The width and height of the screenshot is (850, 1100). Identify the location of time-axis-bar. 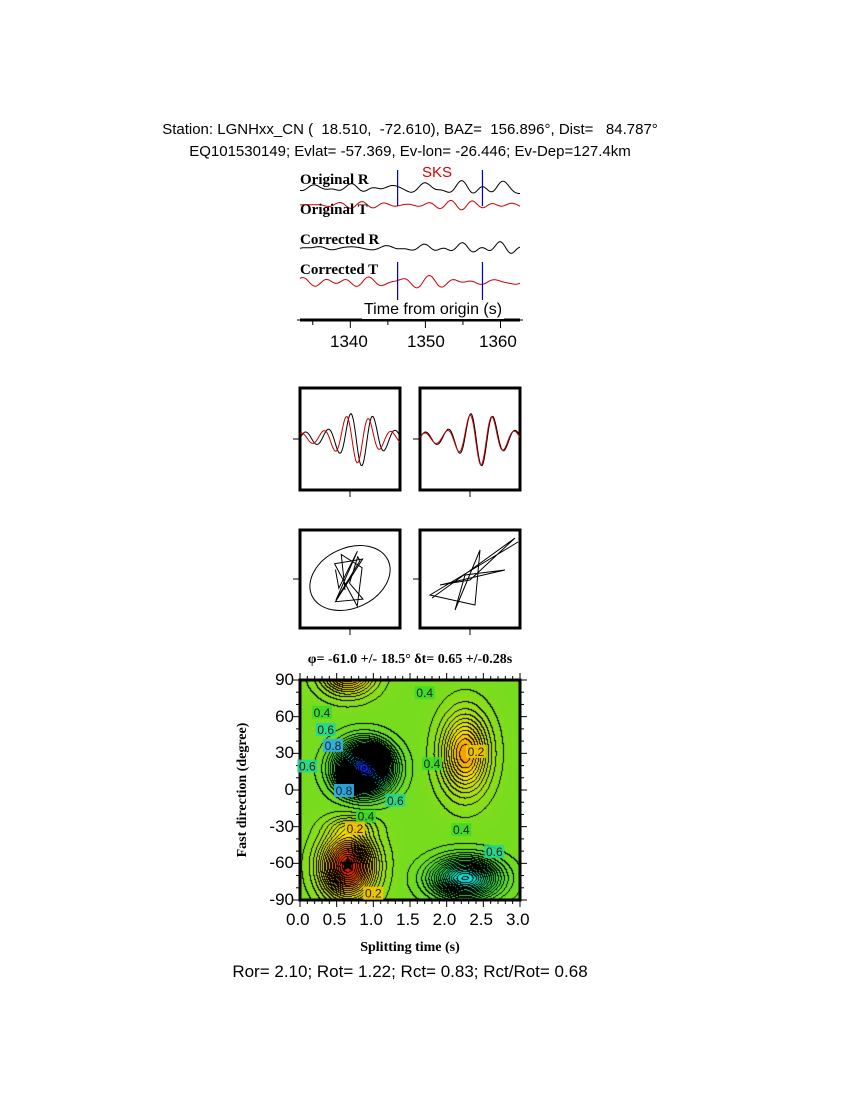
(410, 320).